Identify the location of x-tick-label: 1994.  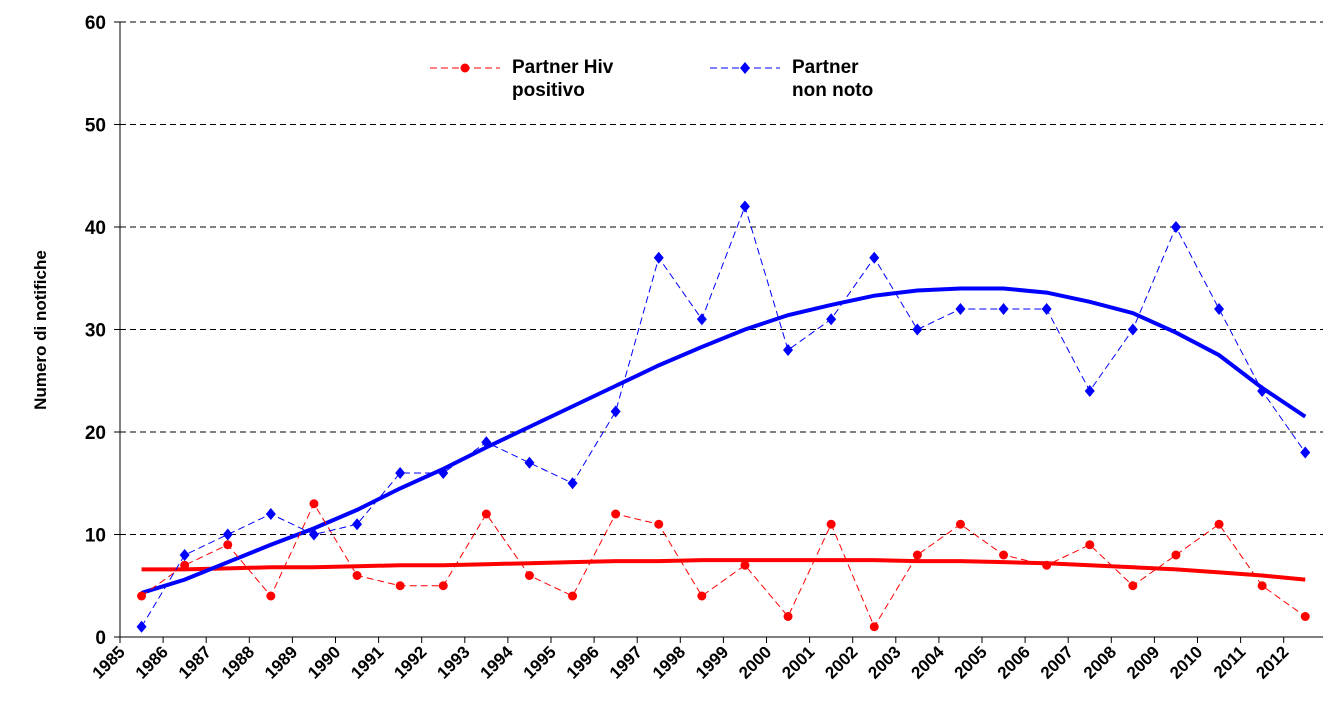
(497, 662).